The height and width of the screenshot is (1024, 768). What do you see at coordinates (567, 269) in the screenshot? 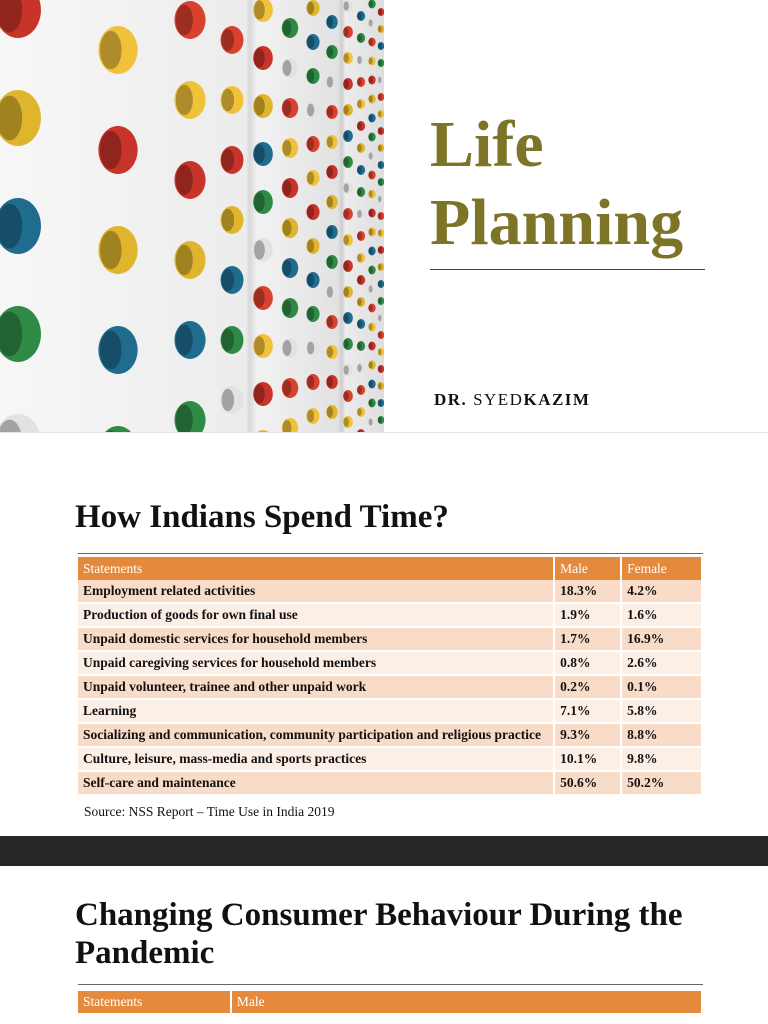
I see `title-divider` at bounding box center [567, 269].